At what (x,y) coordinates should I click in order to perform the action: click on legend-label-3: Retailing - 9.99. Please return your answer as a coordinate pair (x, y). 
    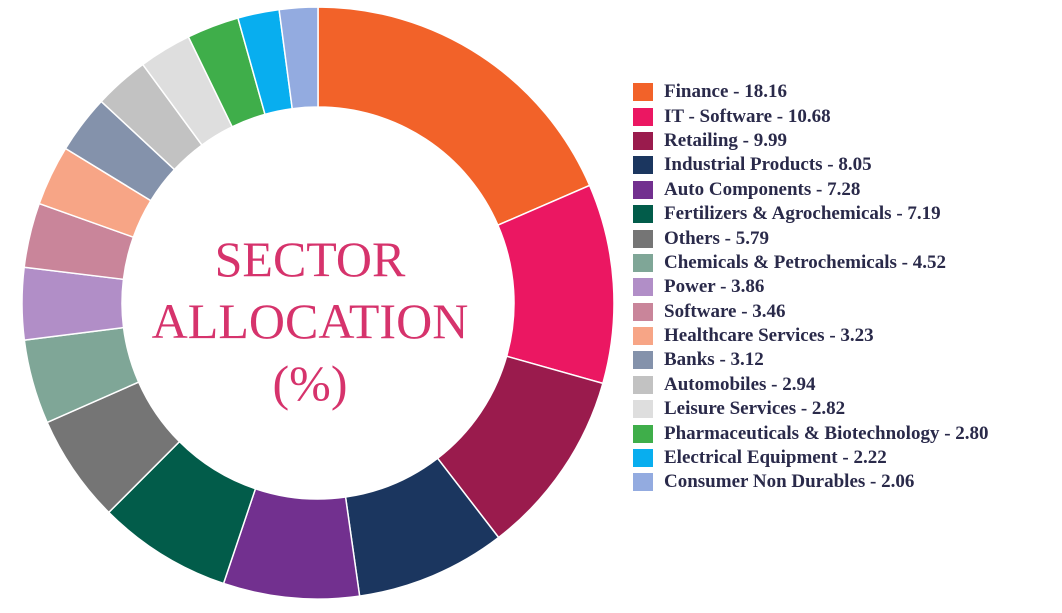
    Looking at the image, I should click on (725, 140).